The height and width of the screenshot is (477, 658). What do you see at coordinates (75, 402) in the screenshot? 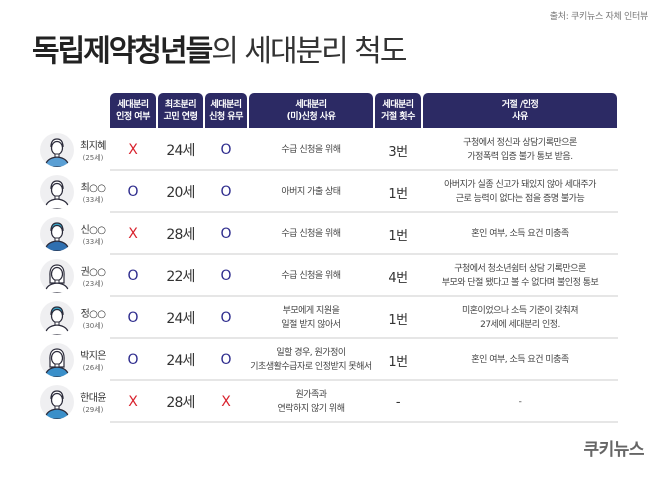
I see `person: 한대윤 (29세)` at bounding box center [75, 402].